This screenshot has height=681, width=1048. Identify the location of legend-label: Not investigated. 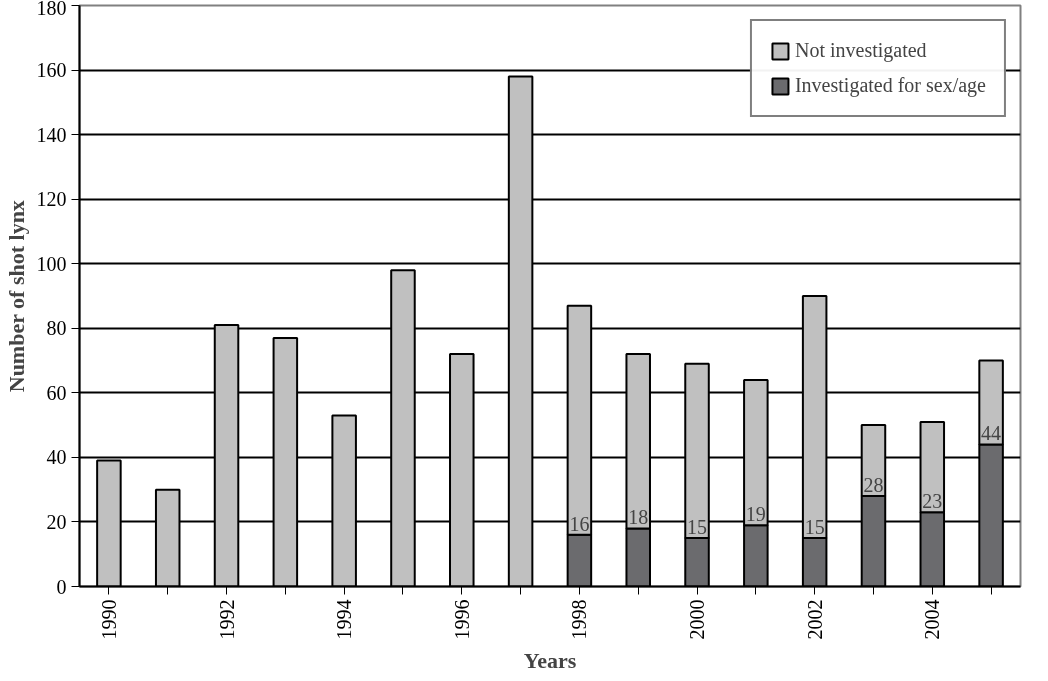
(860, 50).